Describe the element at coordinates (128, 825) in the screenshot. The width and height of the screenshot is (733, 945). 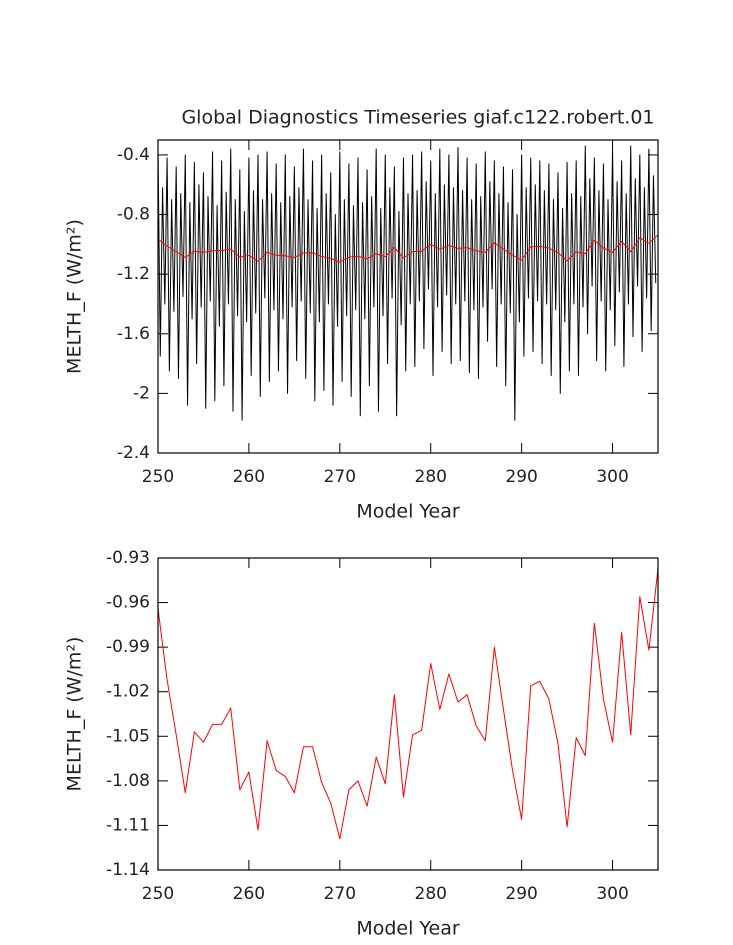
I see `y-tick-label: -1.11` at that location.